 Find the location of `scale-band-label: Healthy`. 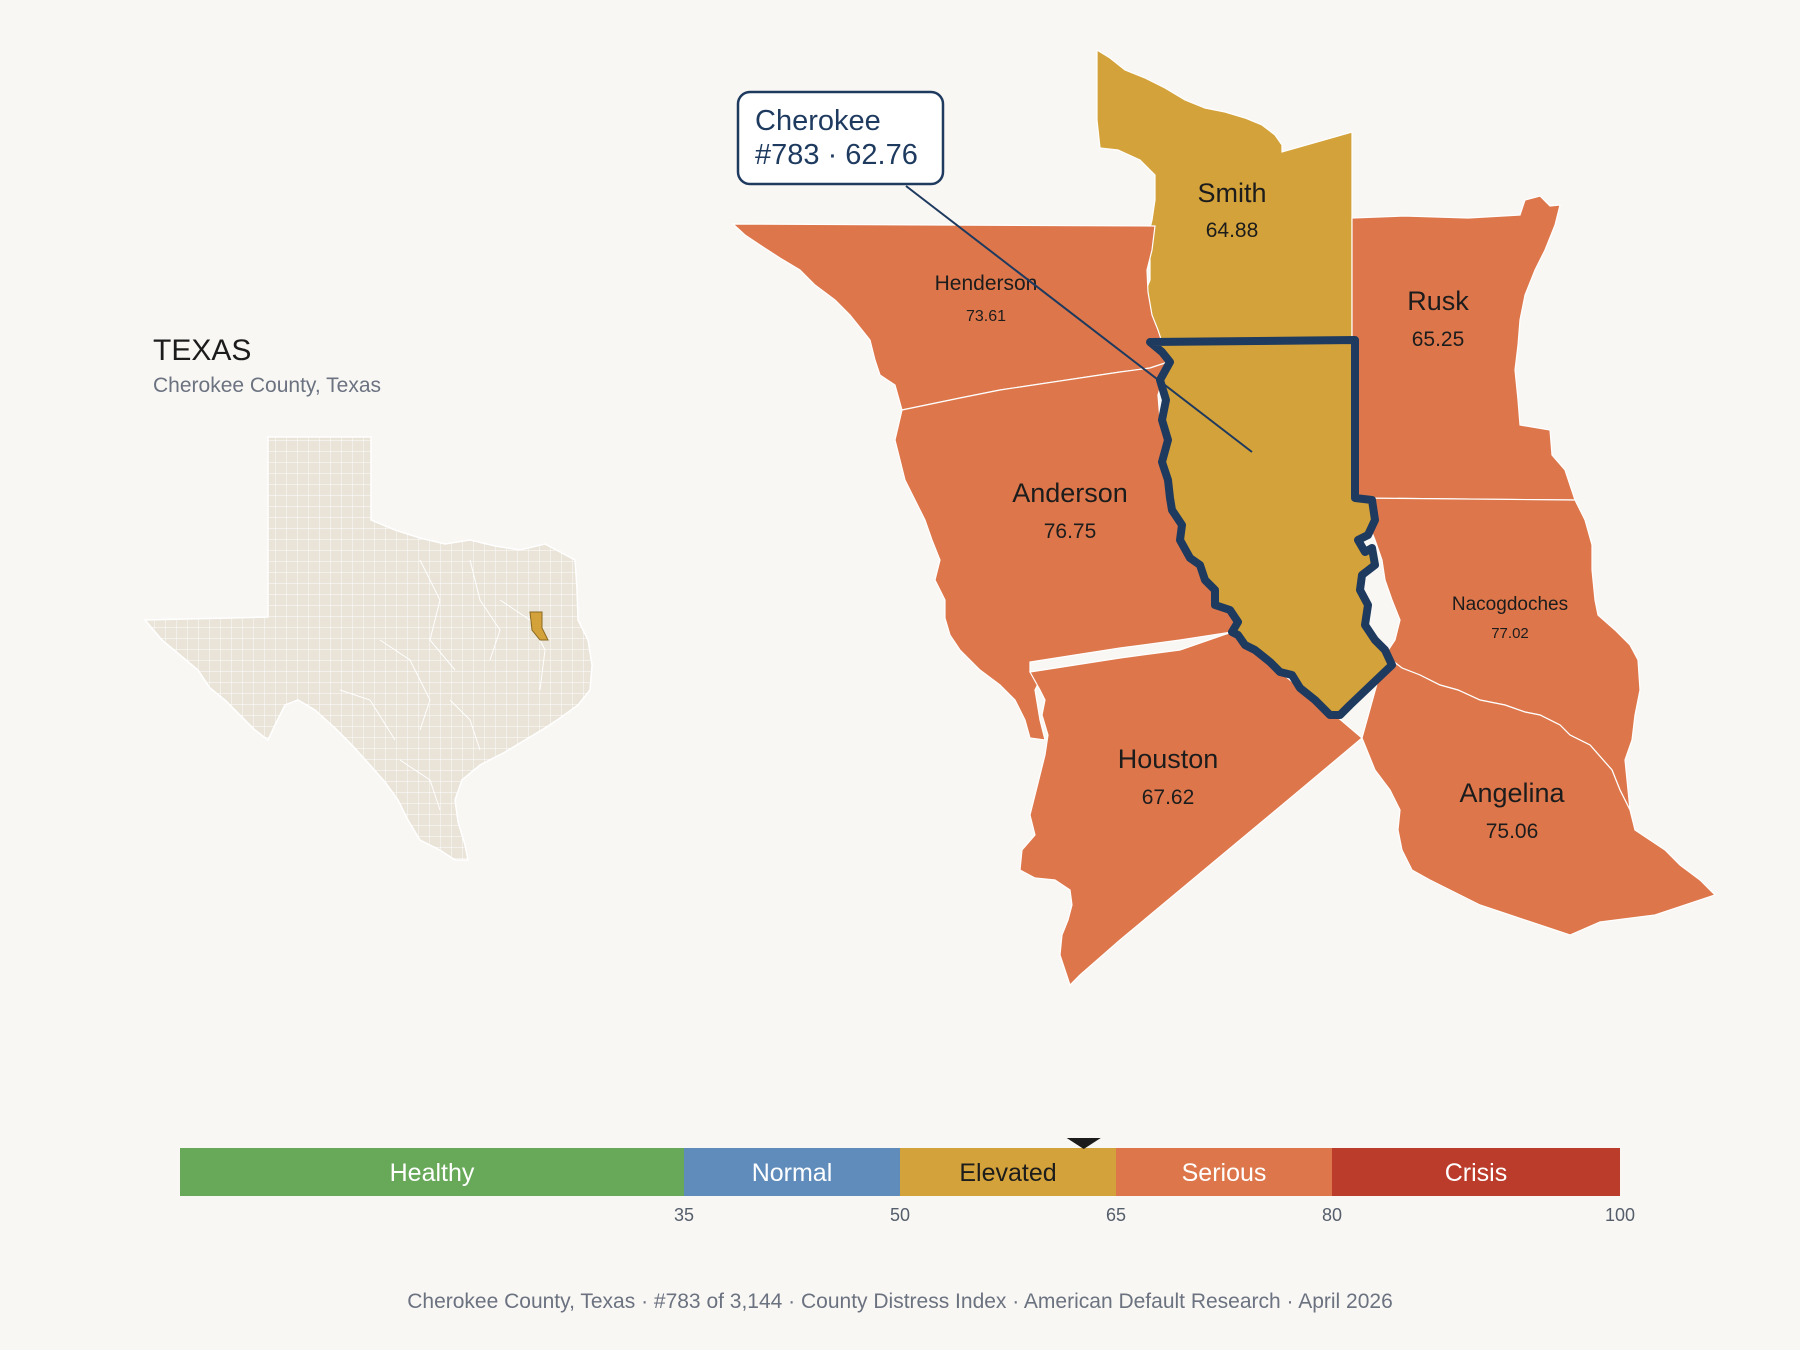

scale-band-label: Healthy is located at coordinates (432, 1173).